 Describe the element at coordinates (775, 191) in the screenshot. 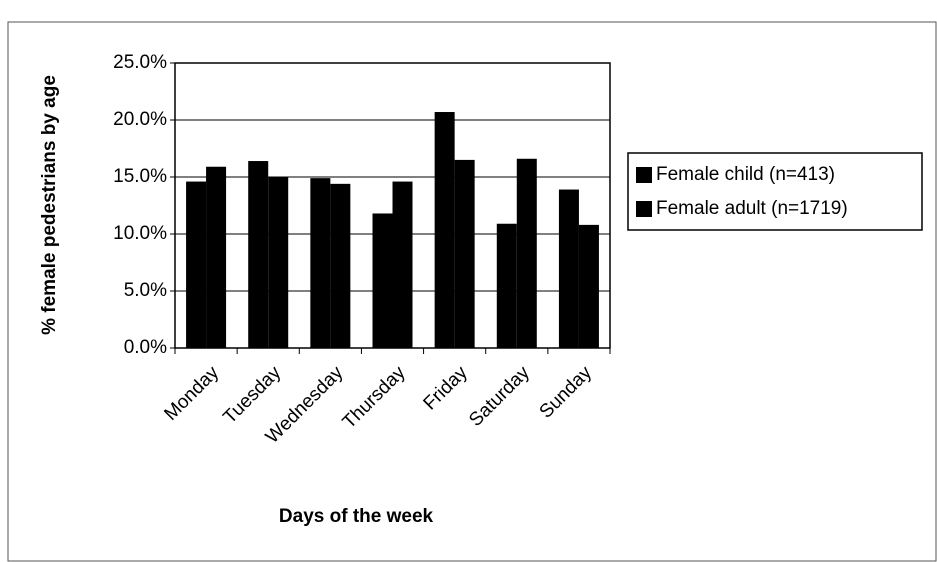

I see `legend-box` at that location.